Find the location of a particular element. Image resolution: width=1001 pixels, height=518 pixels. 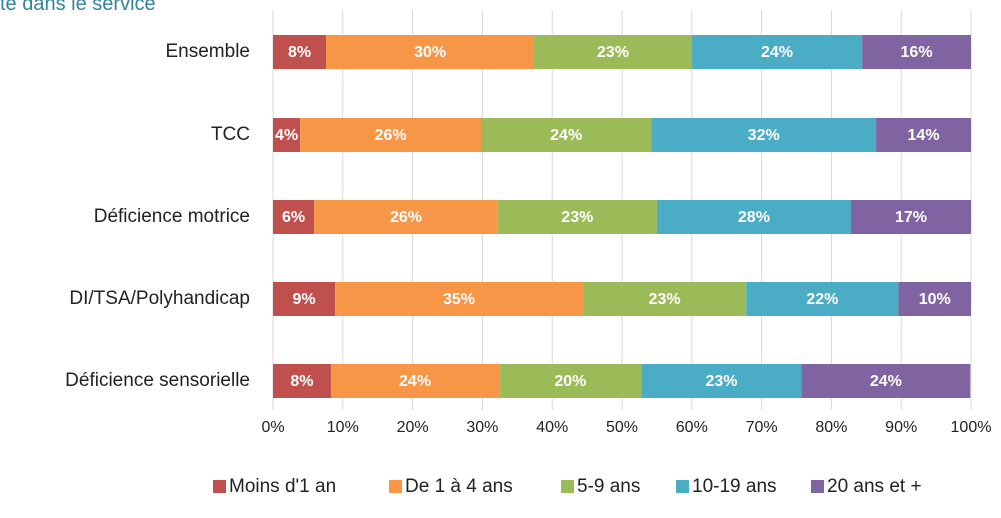

x-tick-label: 20% is located at coordinates (413, 427).